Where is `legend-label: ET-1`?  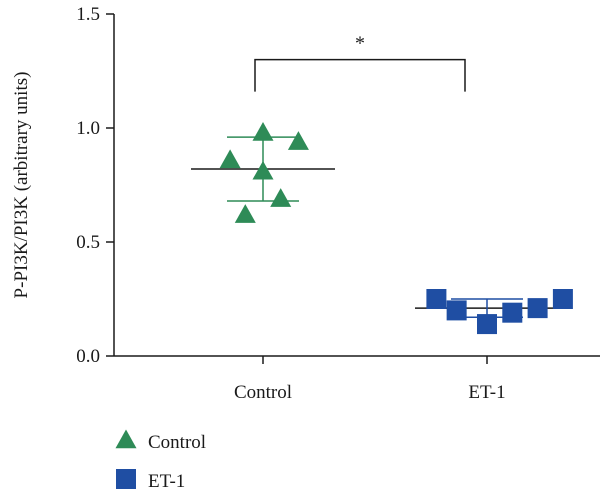 legend-label: ET-1 is located at coordinates (166, 481).